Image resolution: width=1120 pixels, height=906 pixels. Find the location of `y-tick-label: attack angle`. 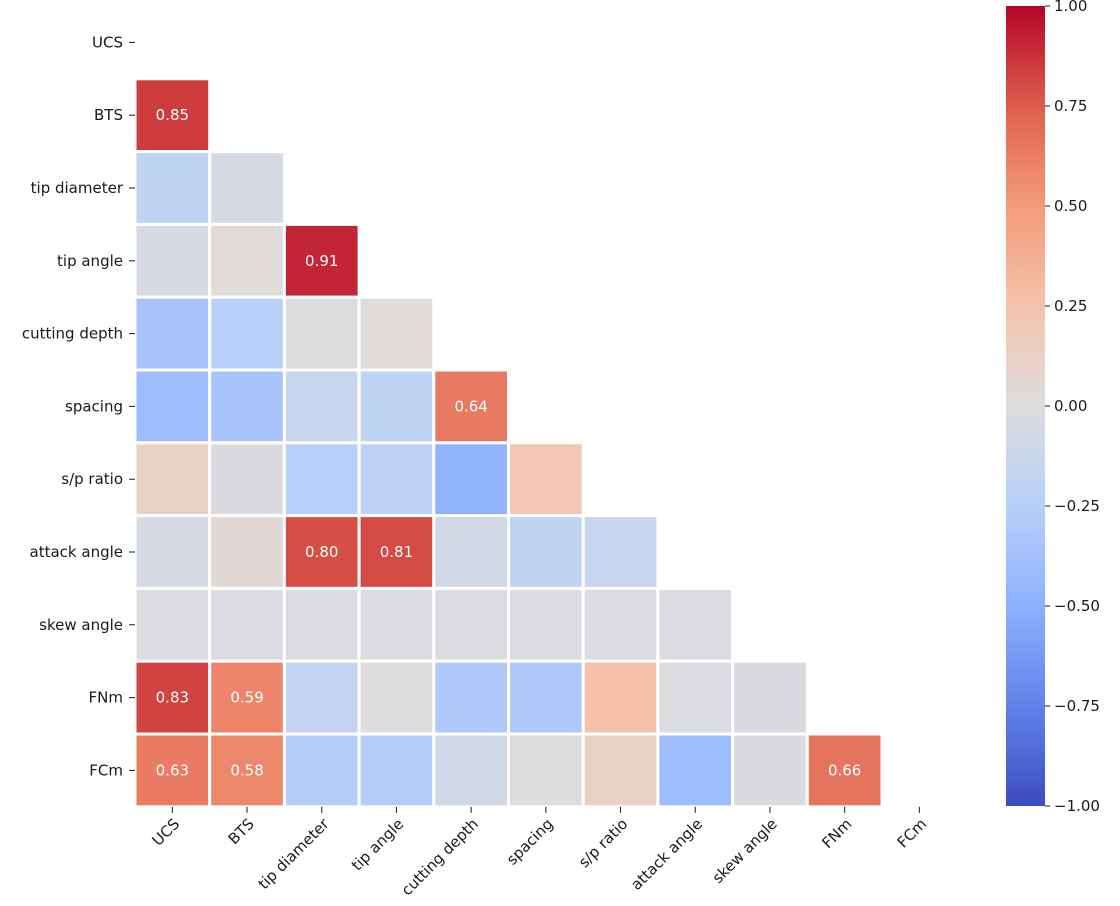

y-tick-label: attack angle is located at coordinates (76, 552).